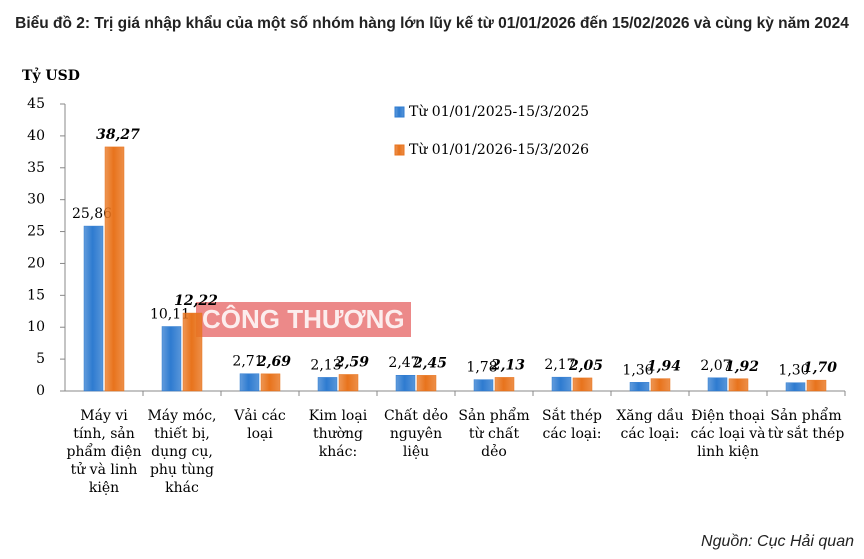  What do you see at coordinates (742, 367) in the screenshot?
I see `value-label: 1,92` at bounding box center [742, 367].